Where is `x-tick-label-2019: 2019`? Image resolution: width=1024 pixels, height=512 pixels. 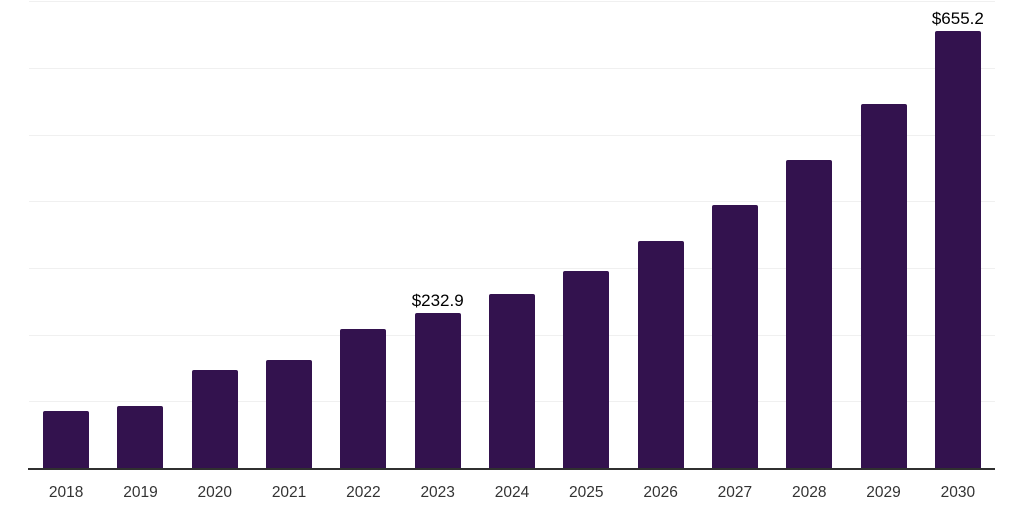
x-tick-label-2019: 2019 is located at coordinates (140, 492).